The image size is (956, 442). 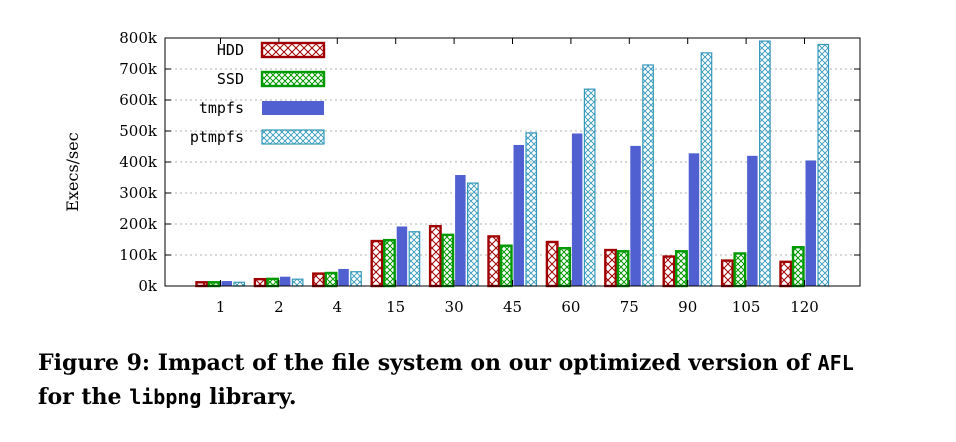 What do you see at coordinates (338, 307) in the screenshot?
I see `x-tick-label: 4` at bounding box center [338, 307].